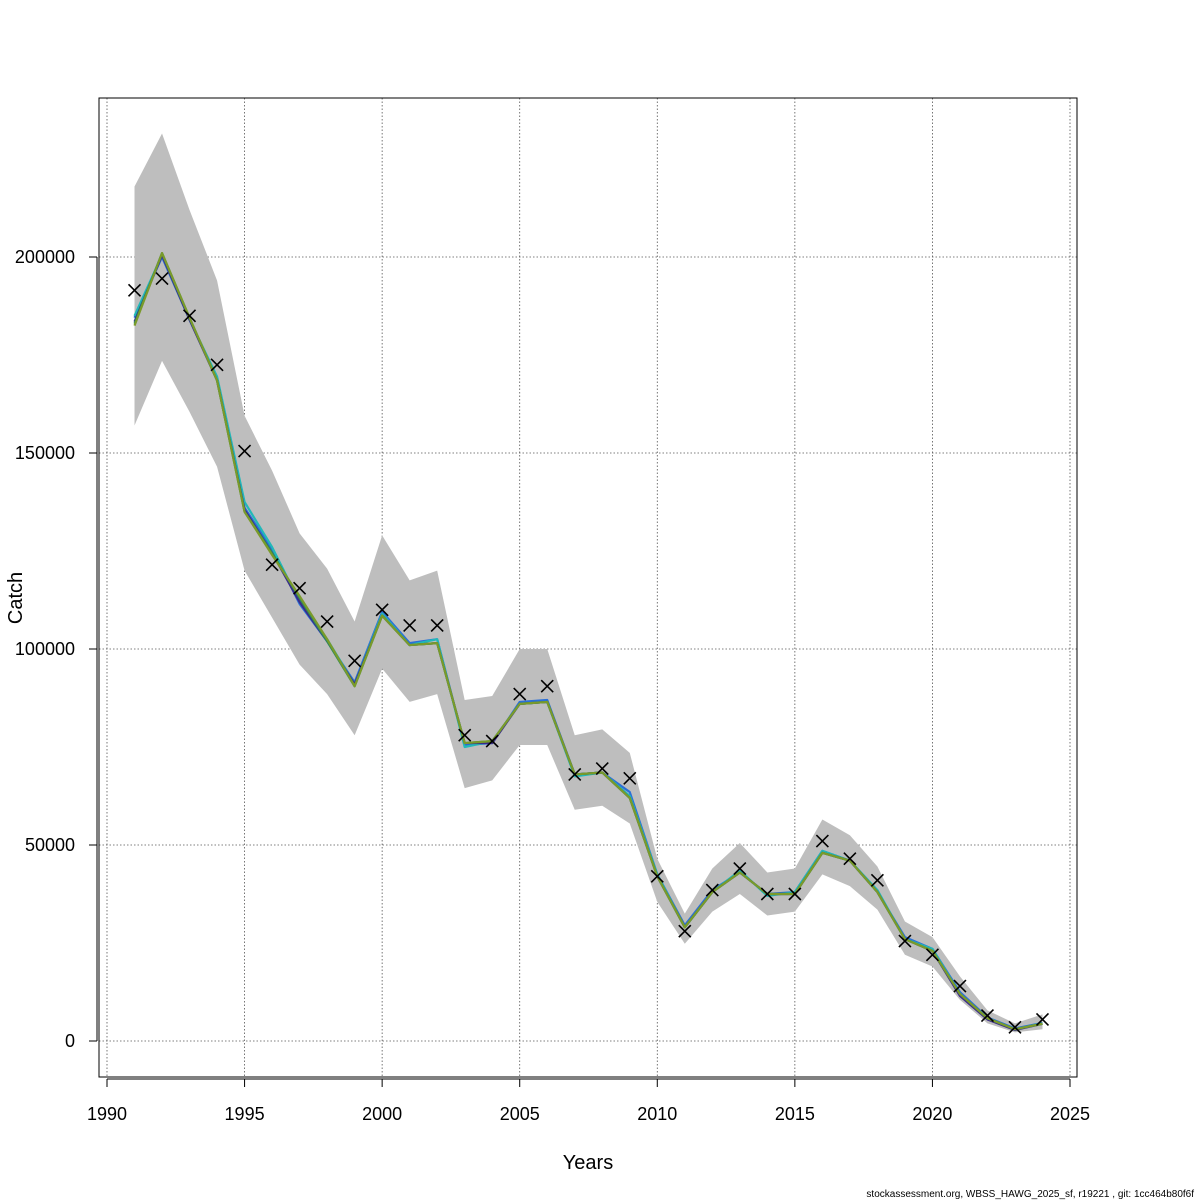 The image size is (1200, 1200). What do you see at coordinates (1070, 1114) in the screenshot?
I see `x-tick-label: 2025` at bounding box center [1070, 1114].